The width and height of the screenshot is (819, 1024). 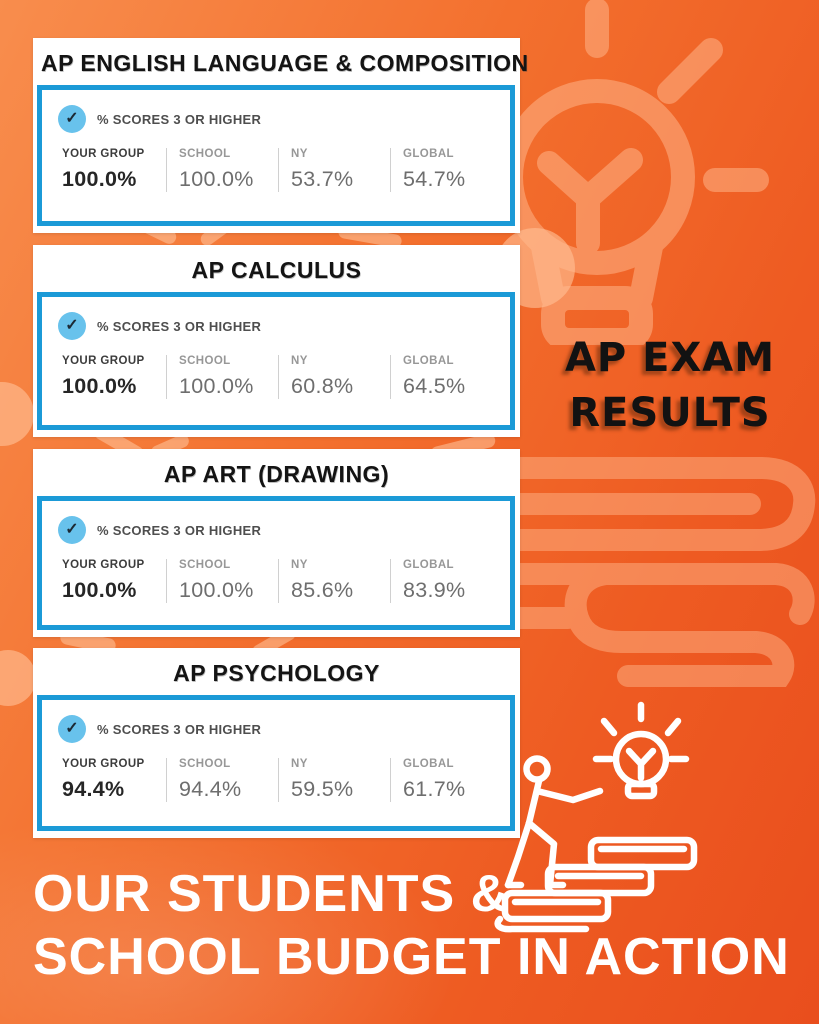 I want to click on stat-column-ny: NY 53.7%, so click(x=334, y=170).